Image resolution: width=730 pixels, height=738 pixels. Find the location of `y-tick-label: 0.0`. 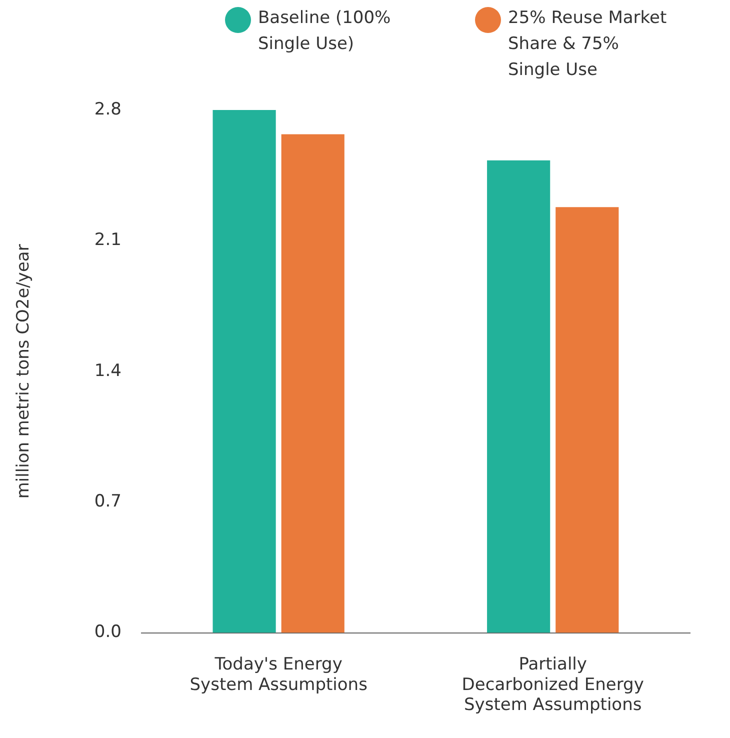

y-tick-label: 0.0 is located at coordinates (108, 632).